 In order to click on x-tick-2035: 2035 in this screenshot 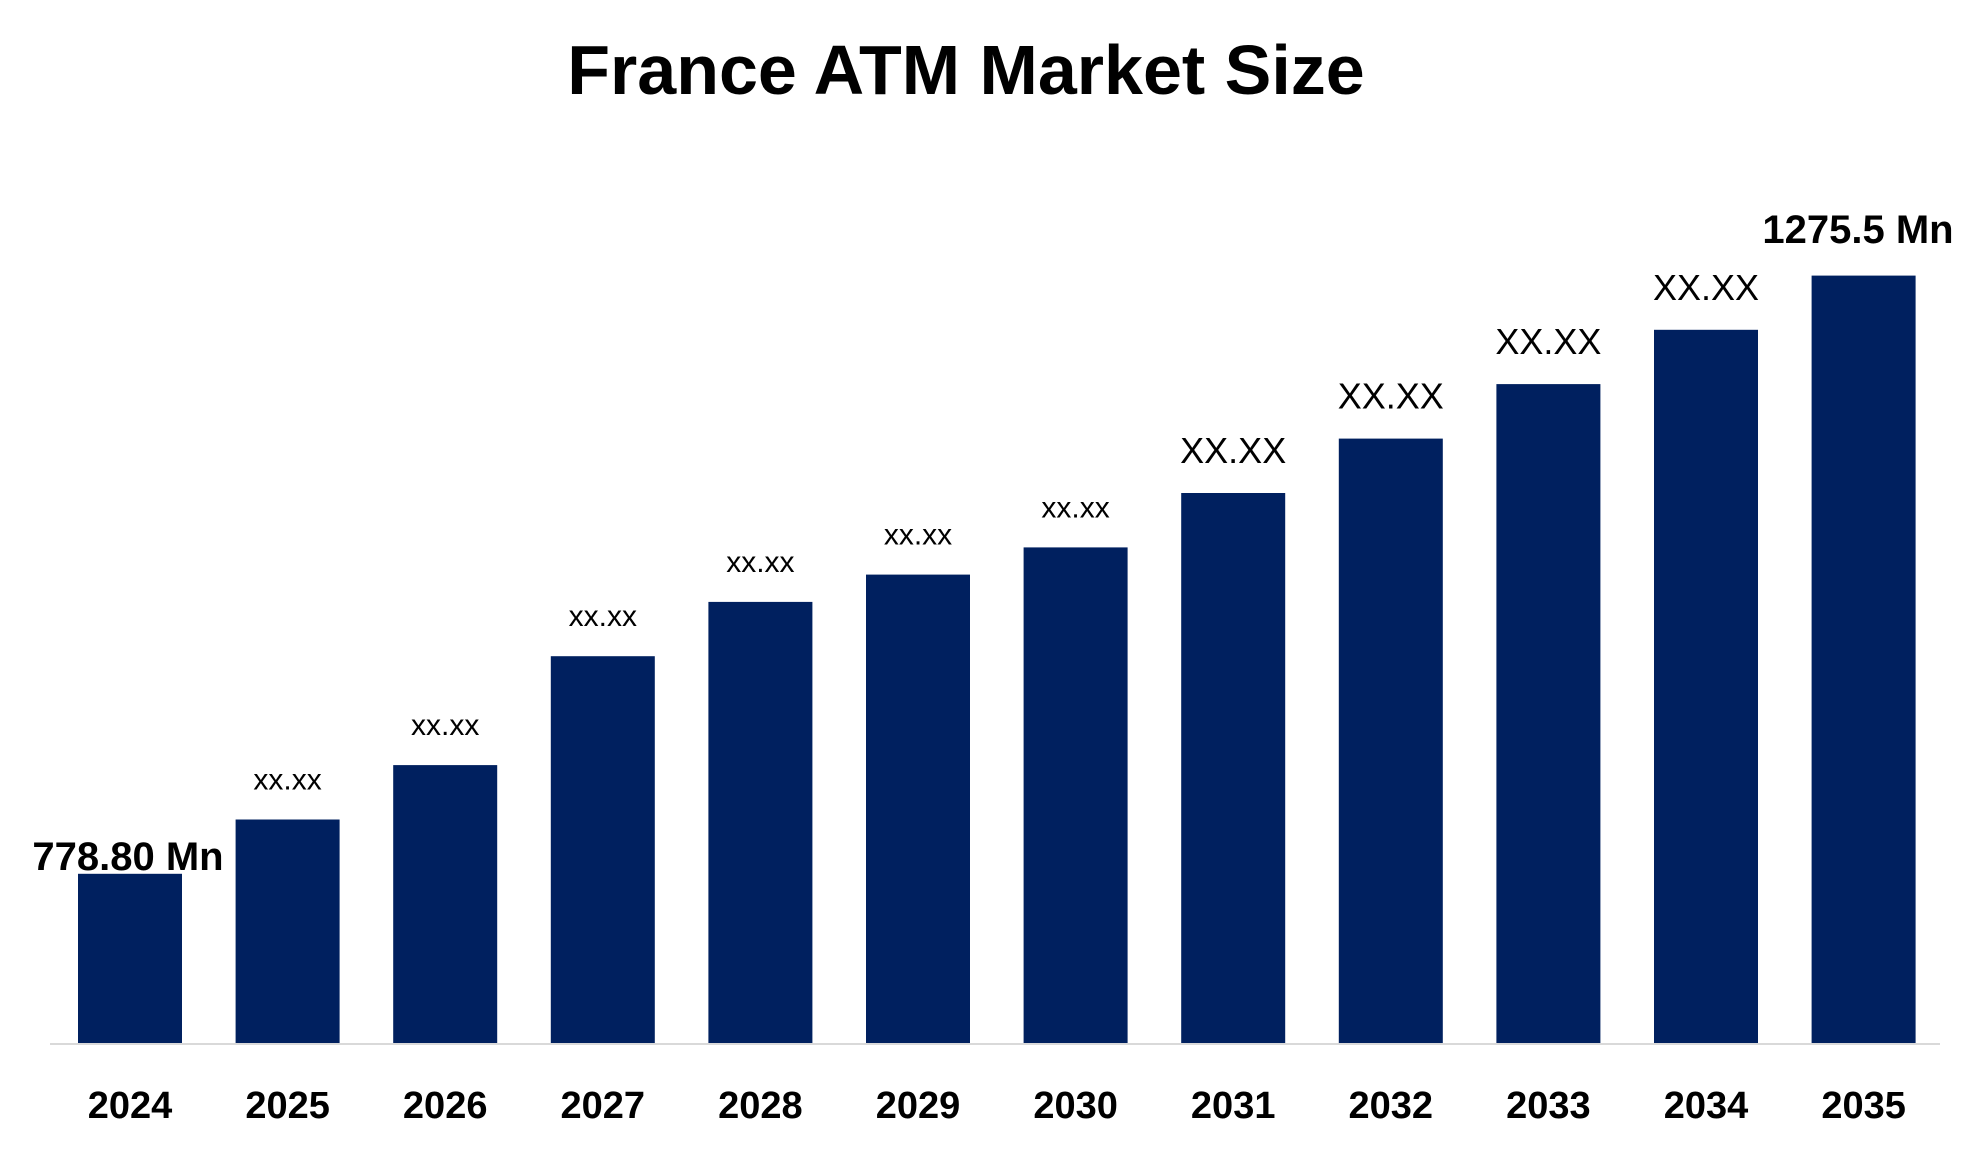, I will do `click(1863, 1106)`.